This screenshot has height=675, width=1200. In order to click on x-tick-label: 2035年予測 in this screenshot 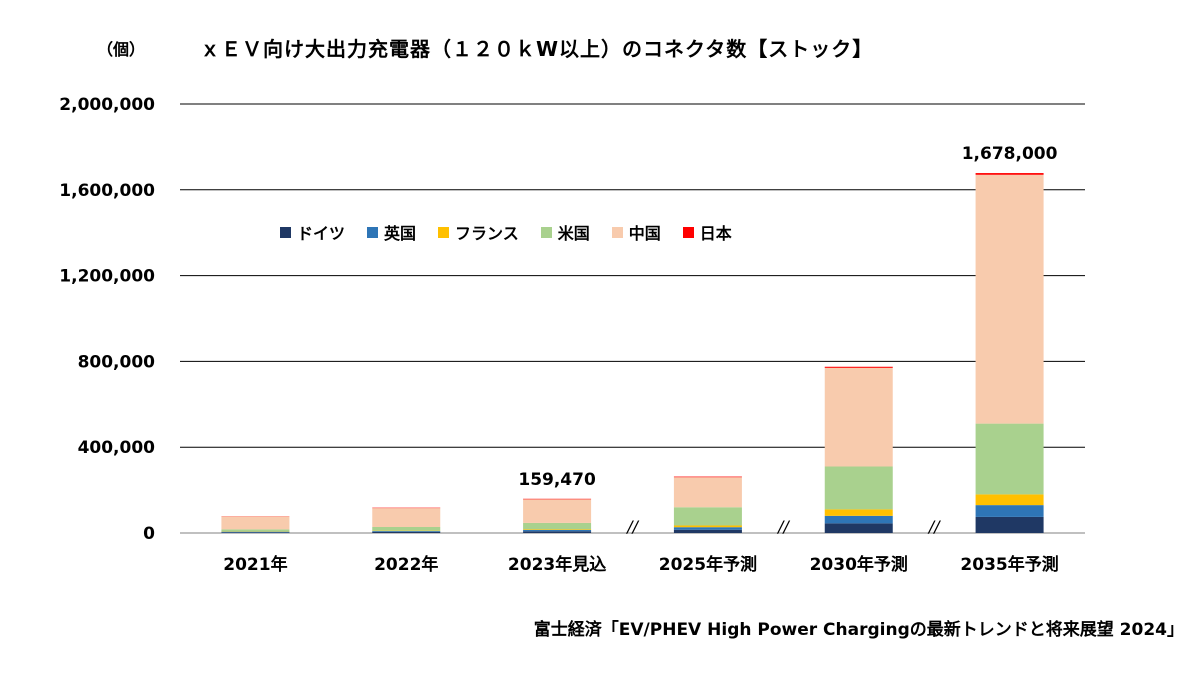, I will do `click(1009, 564)`.